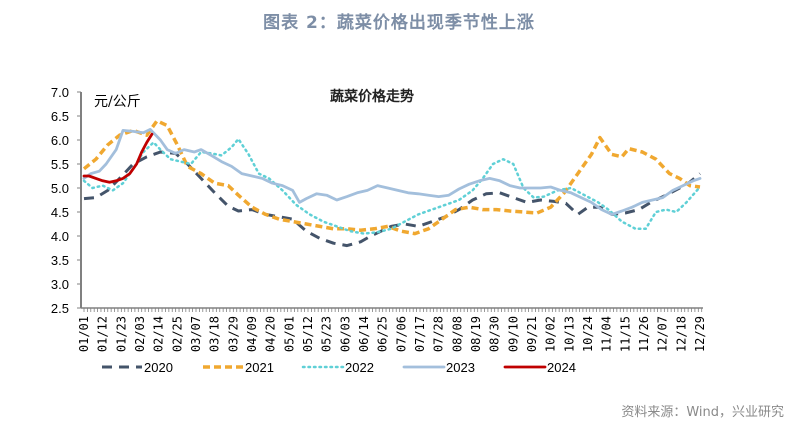  I want to click on x-tick-label: 12/18, so click(681, 334).